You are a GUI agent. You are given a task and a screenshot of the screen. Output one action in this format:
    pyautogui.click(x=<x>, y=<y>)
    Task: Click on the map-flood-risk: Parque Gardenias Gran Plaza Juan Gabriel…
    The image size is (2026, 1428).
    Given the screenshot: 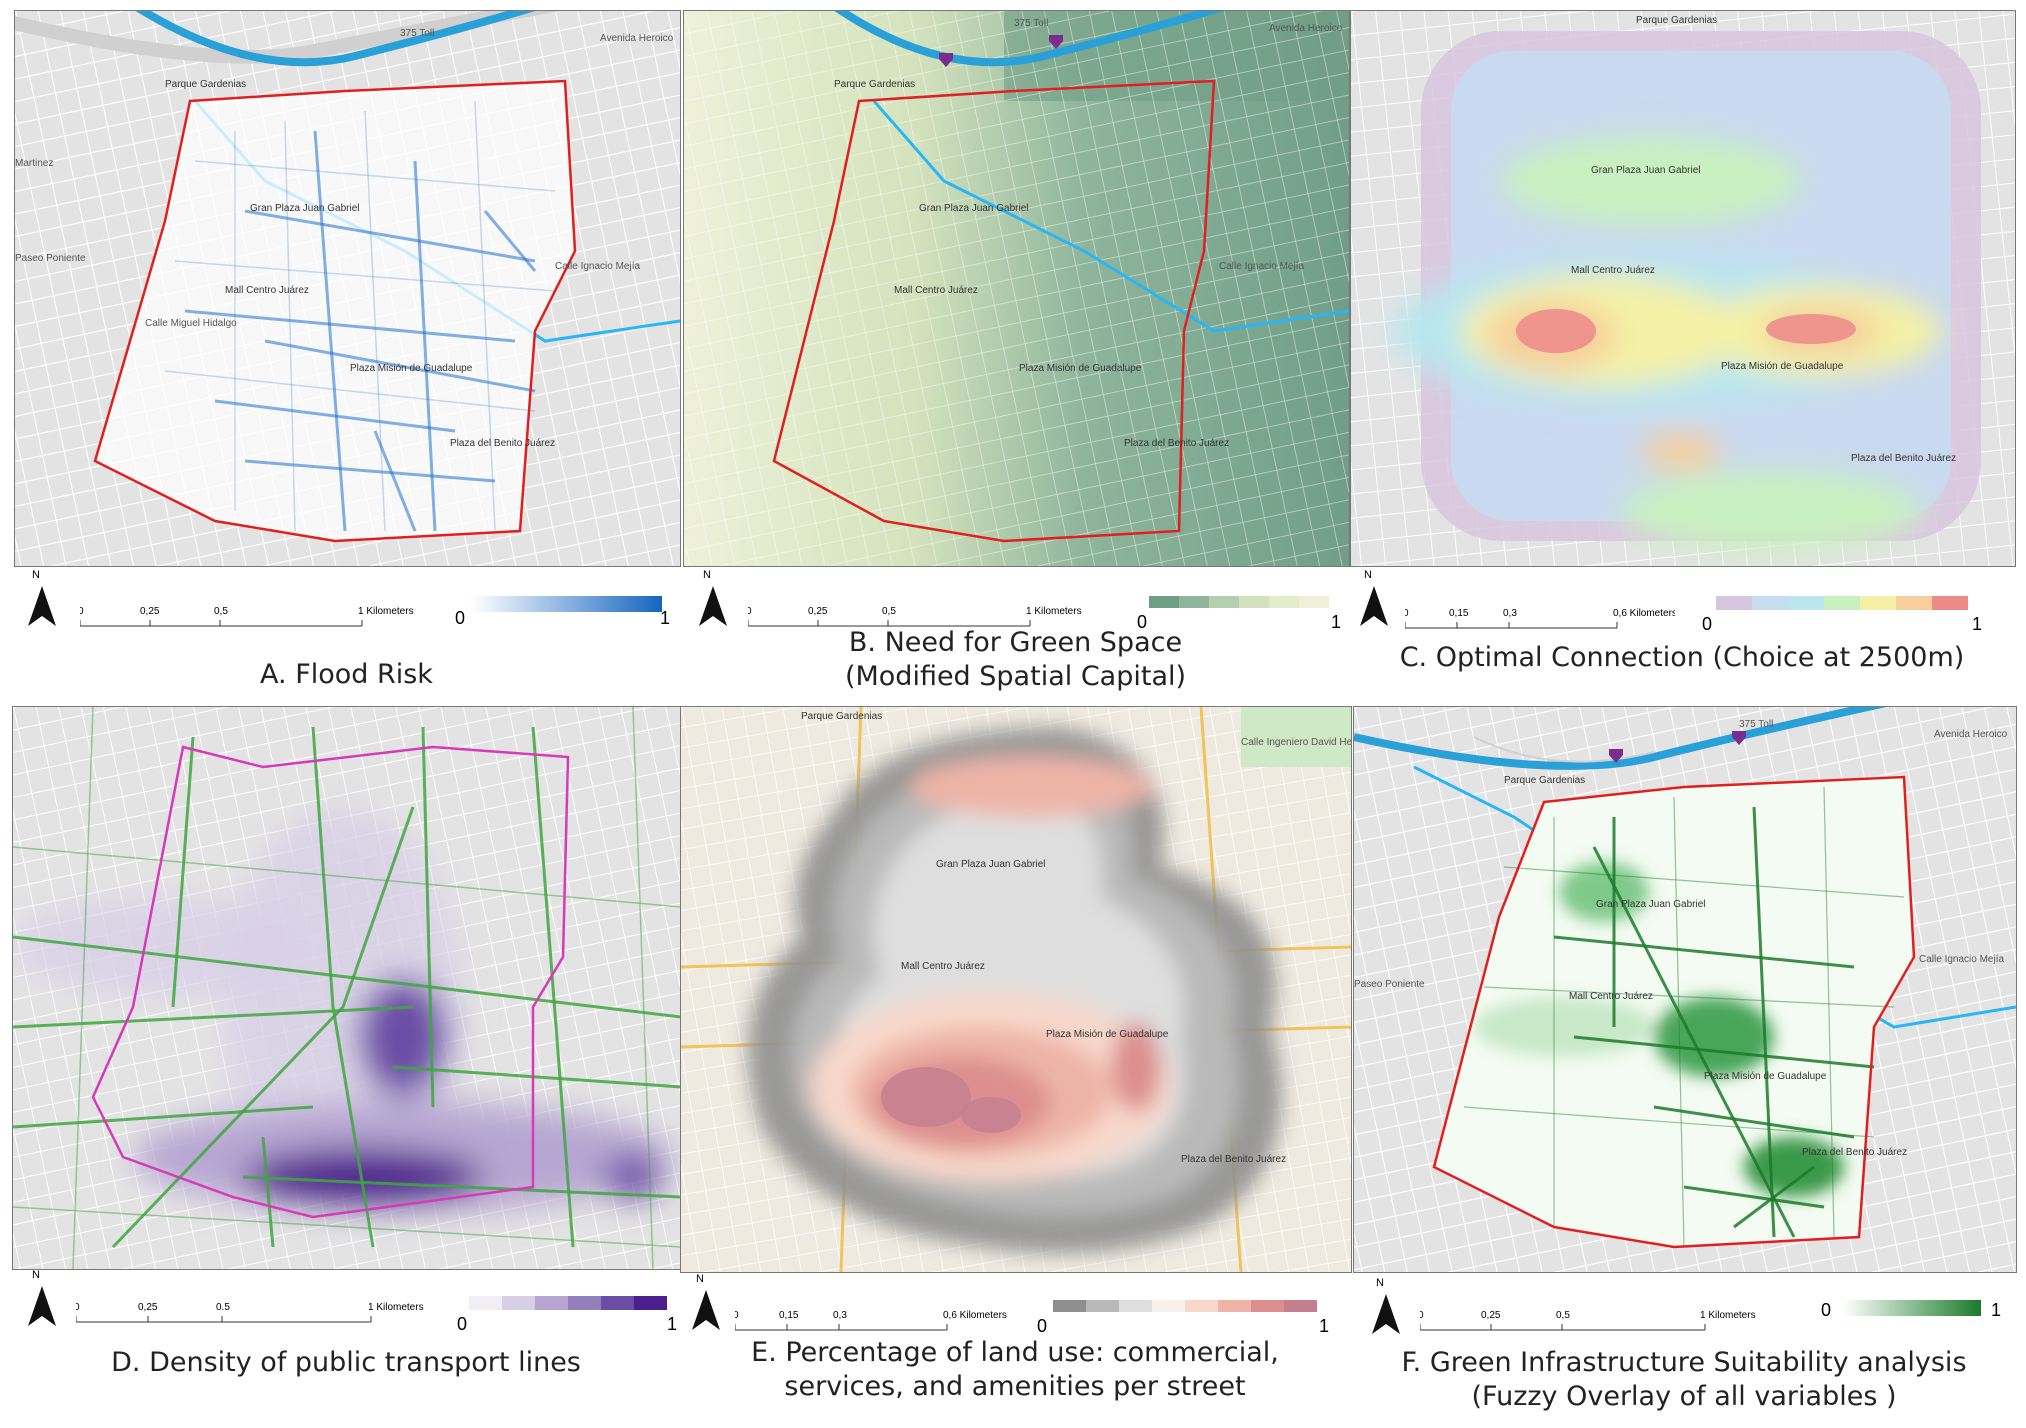 What is the action you would take?
    pyautogui.click(x=347, y=288)
    